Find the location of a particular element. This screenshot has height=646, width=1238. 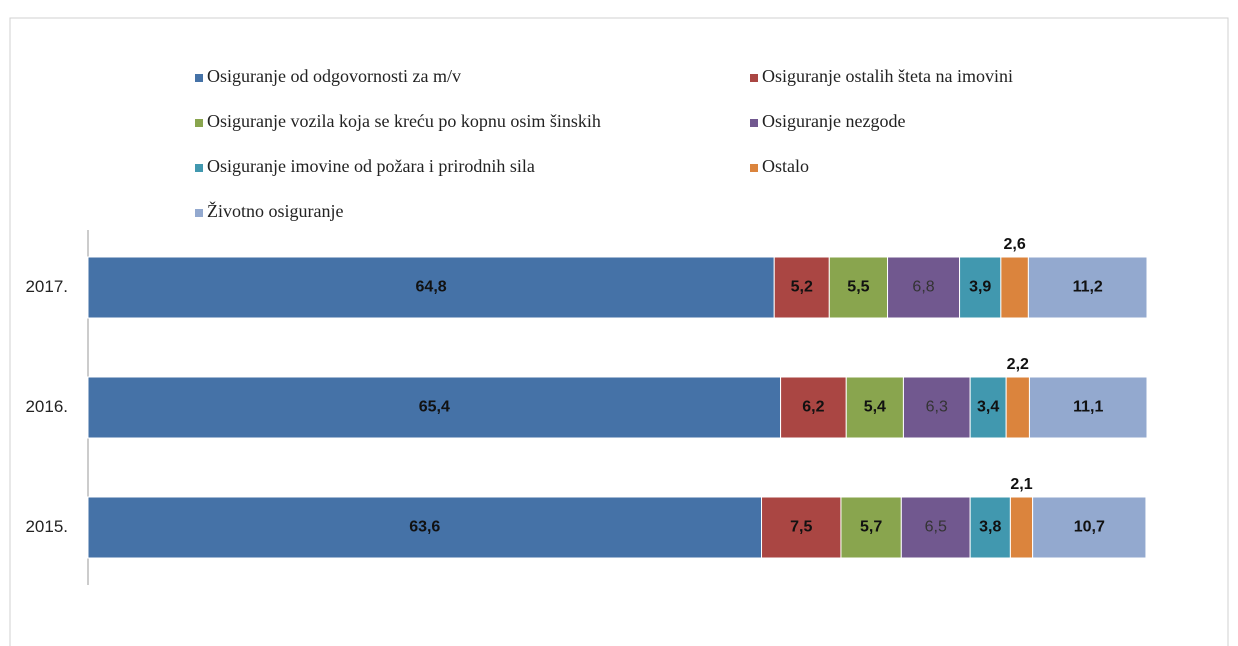

value-label: 3,8 is located at coordinates (990, 527).